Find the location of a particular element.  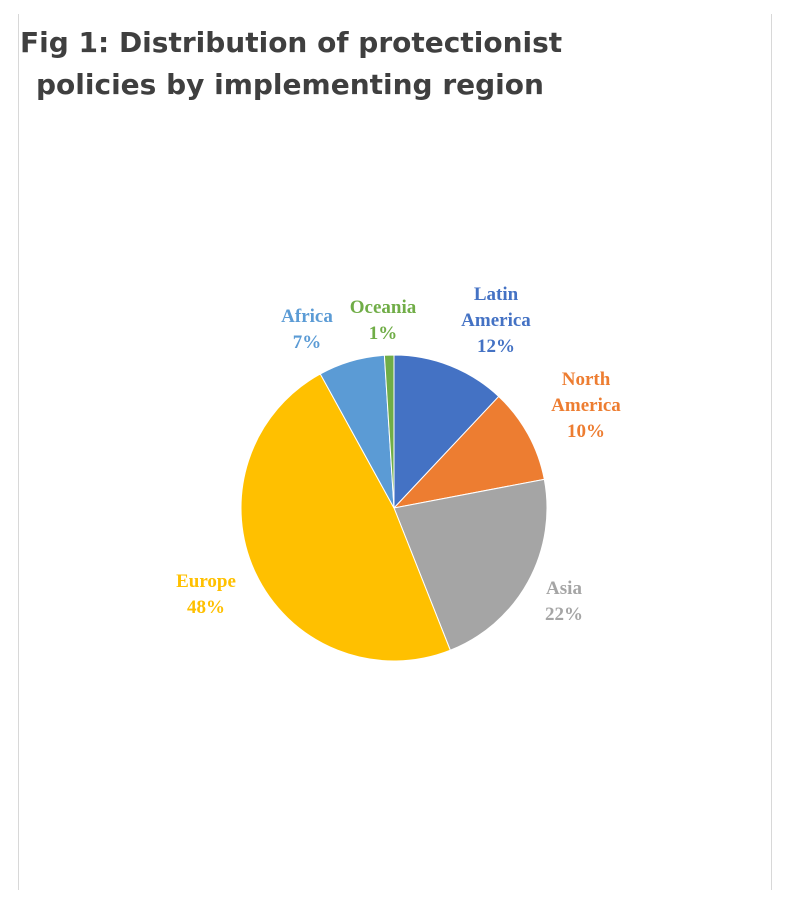

data-label-value: 1% is located at coordinates (383, 333).